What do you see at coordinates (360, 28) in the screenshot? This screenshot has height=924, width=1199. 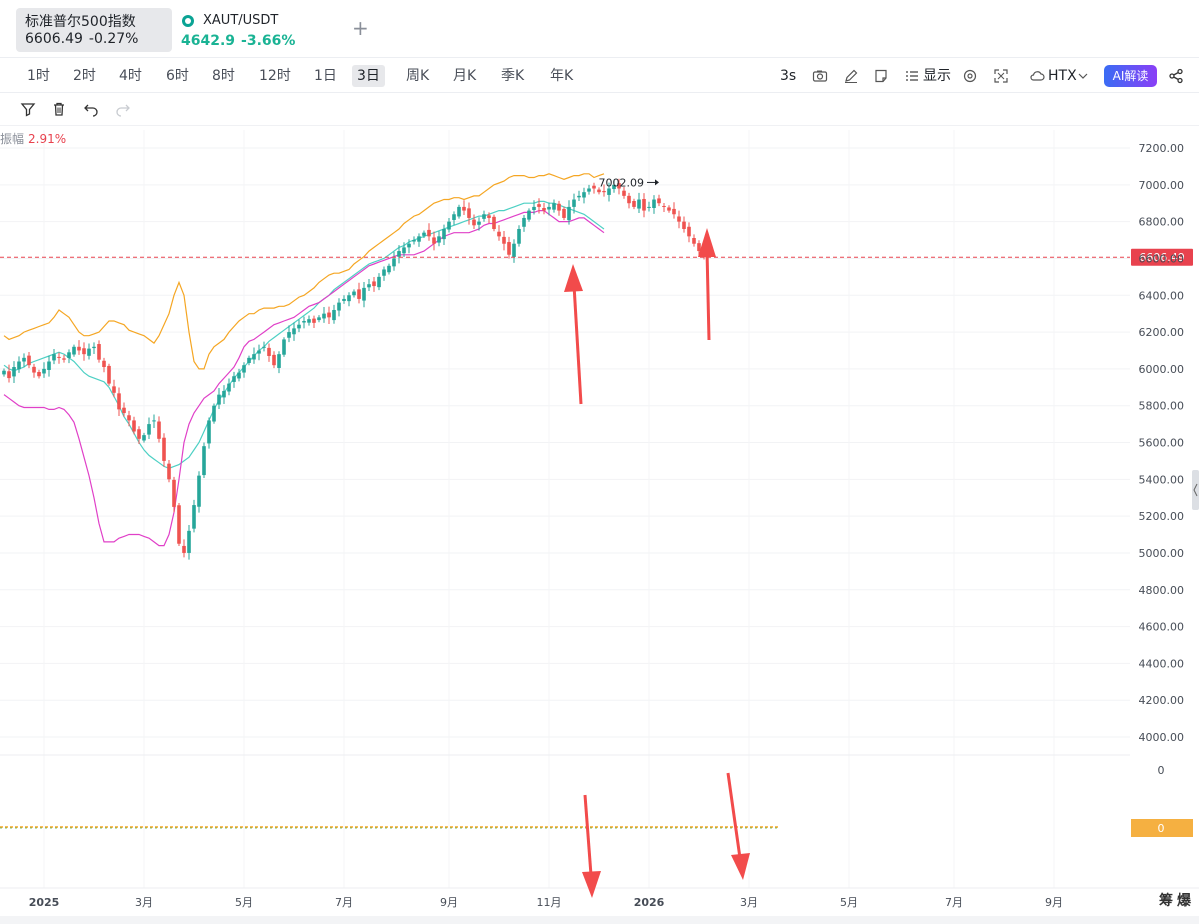 I see `add-tab-button: +` at bounding box center [360, 28].